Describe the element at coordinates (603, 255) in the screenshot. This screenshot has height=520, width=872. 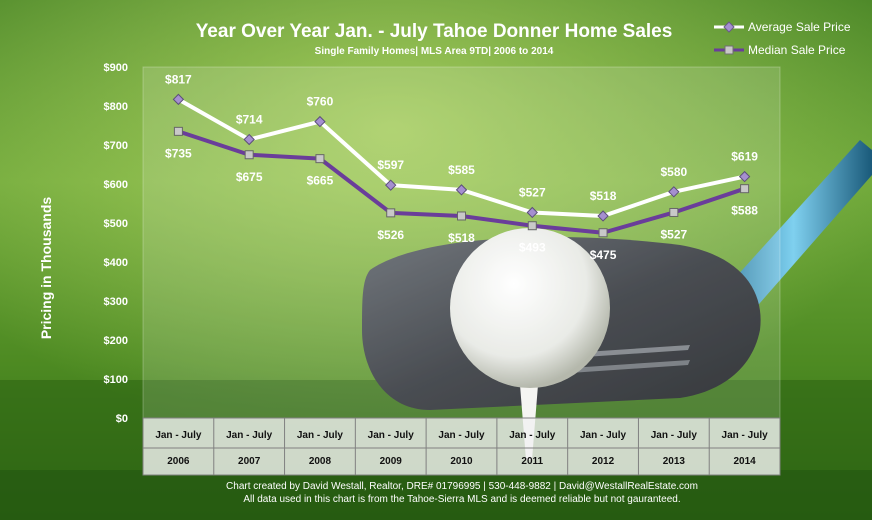
I see `data-label-median: $475` at that location.